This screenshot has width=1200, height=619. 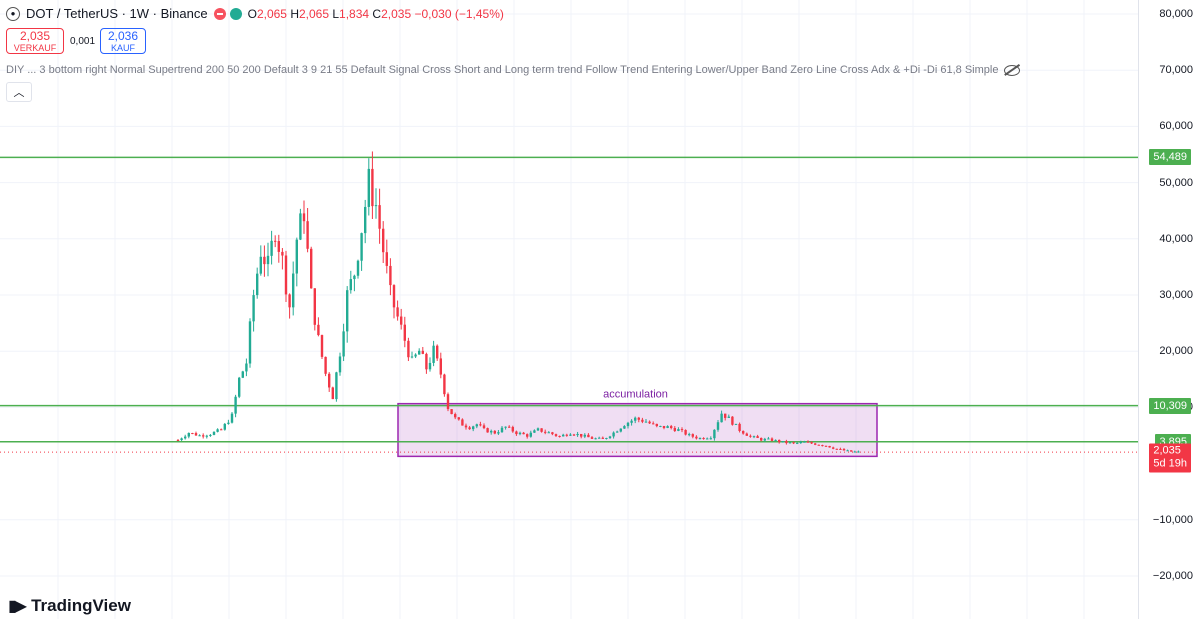 What do you see at coordinates (1170, 458) in the screenshot?
I see `current-price-badge: 2,035 5d 19h` at bounding box center [1170, 458].